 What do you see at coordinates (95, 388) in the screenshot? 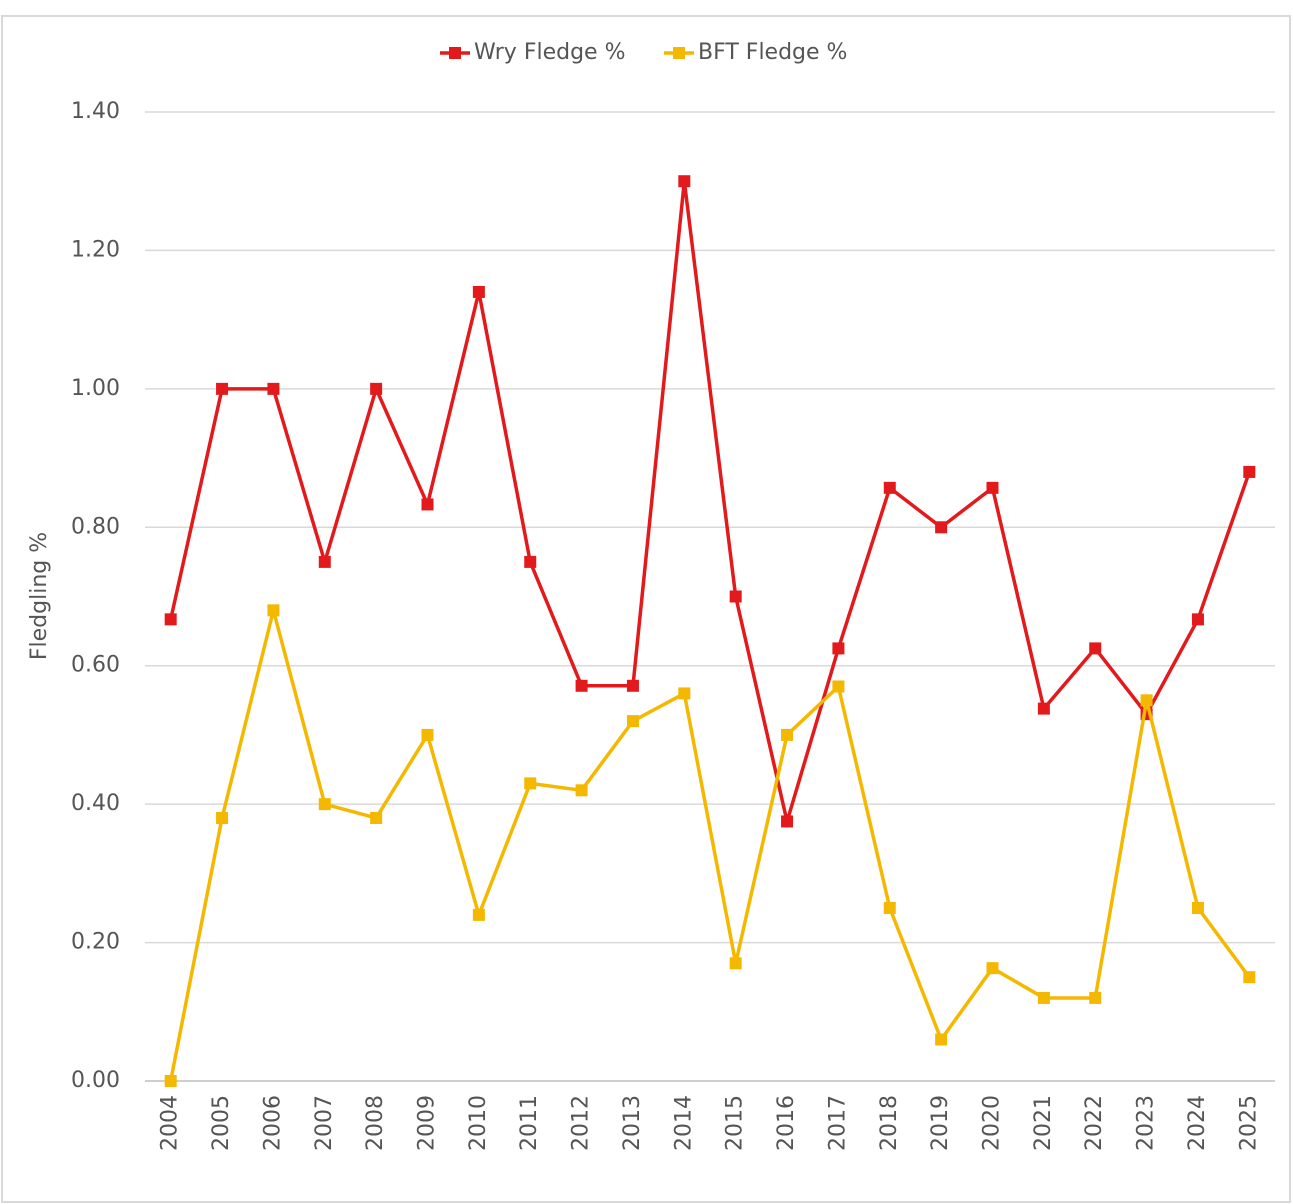
I see `y-tick-label: 1.00` at bounding box center [95, 388].